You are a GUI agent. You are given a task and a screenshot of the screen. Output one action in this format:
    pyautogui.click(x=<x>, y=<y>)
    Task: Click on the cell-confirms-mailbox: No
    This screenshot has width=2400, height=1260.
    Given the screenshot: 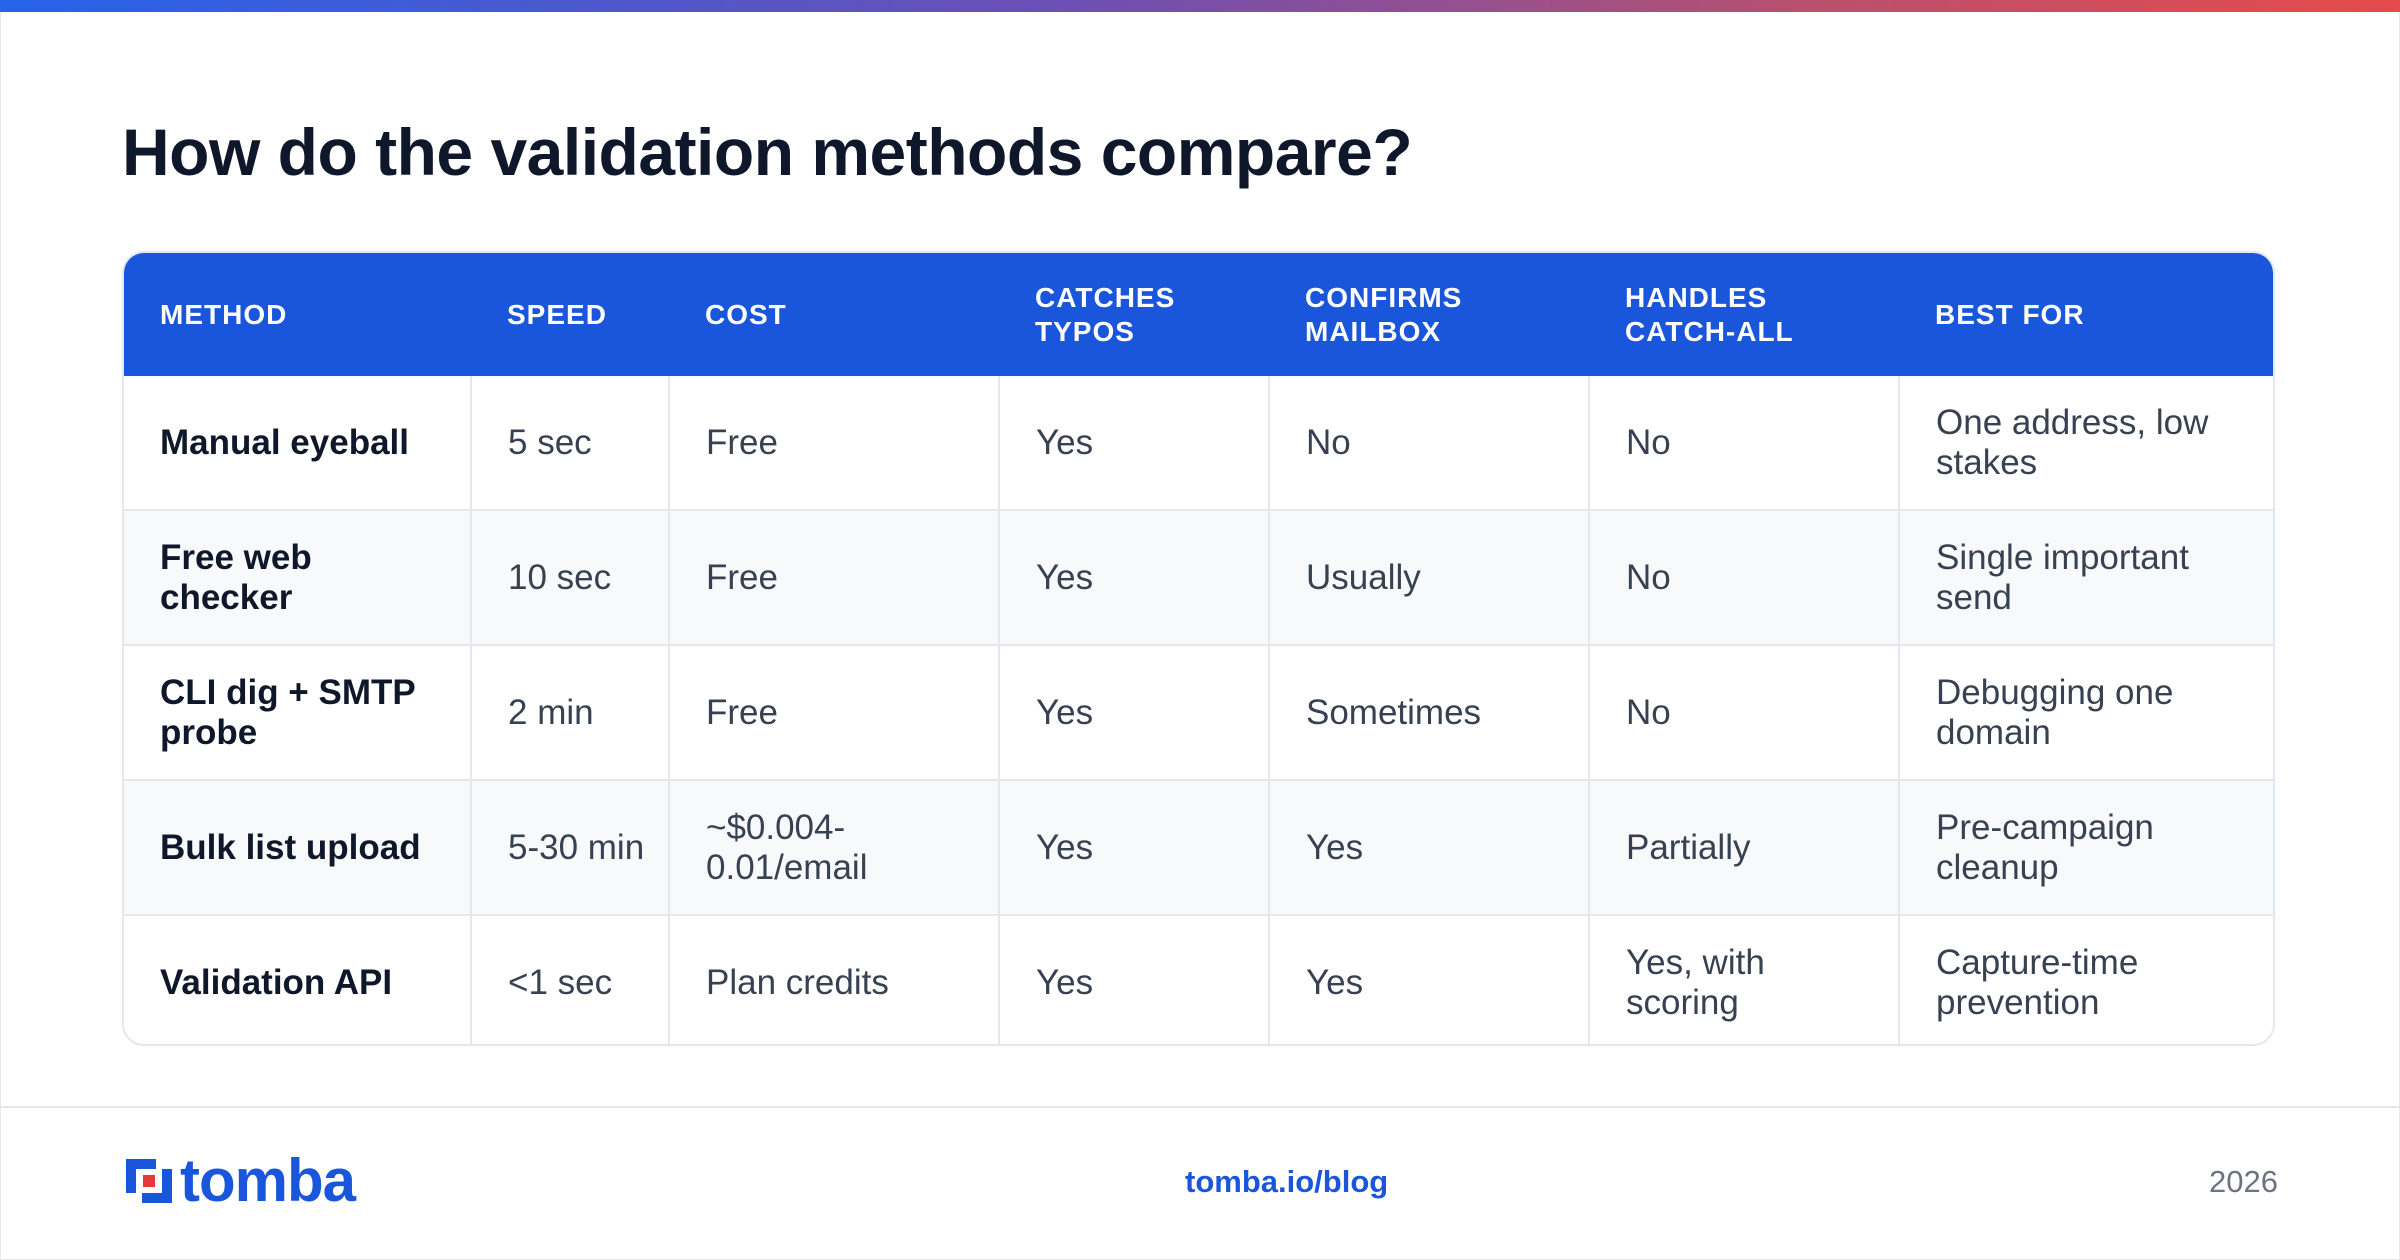 What is the action you would take?
    pyautogui.click(x=1428, y=443)
    